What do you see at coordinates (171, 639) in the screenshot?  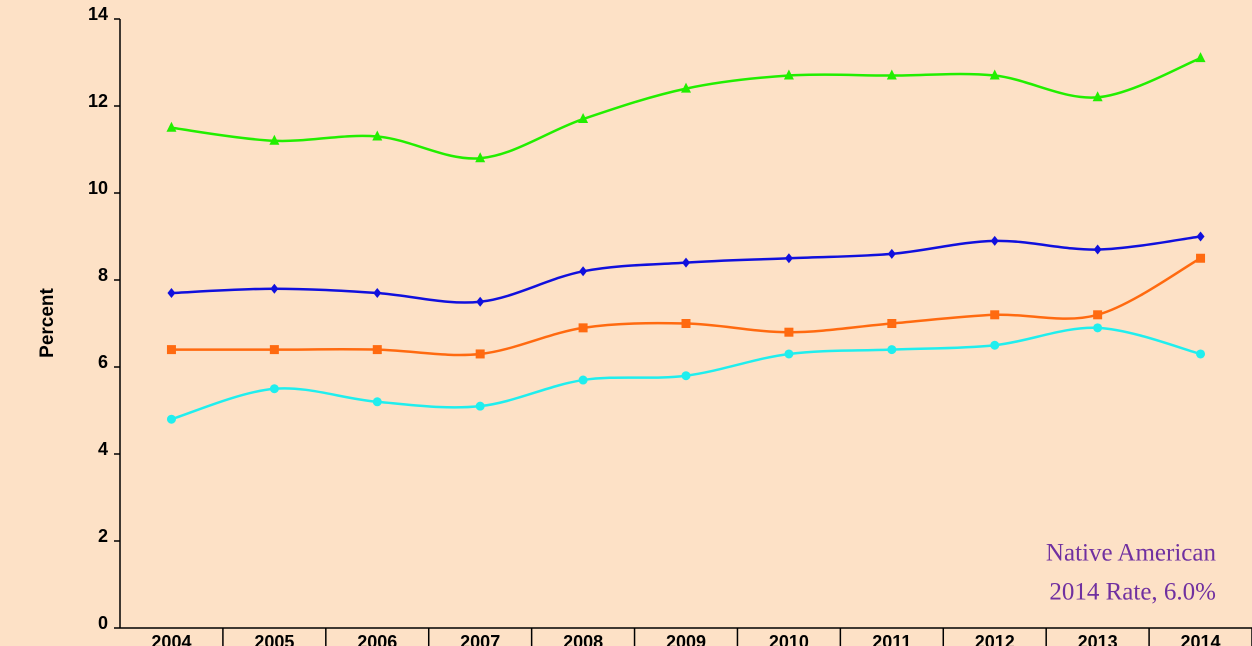 I see `x-tick-label: 2004` at bounding box center [171, 639].